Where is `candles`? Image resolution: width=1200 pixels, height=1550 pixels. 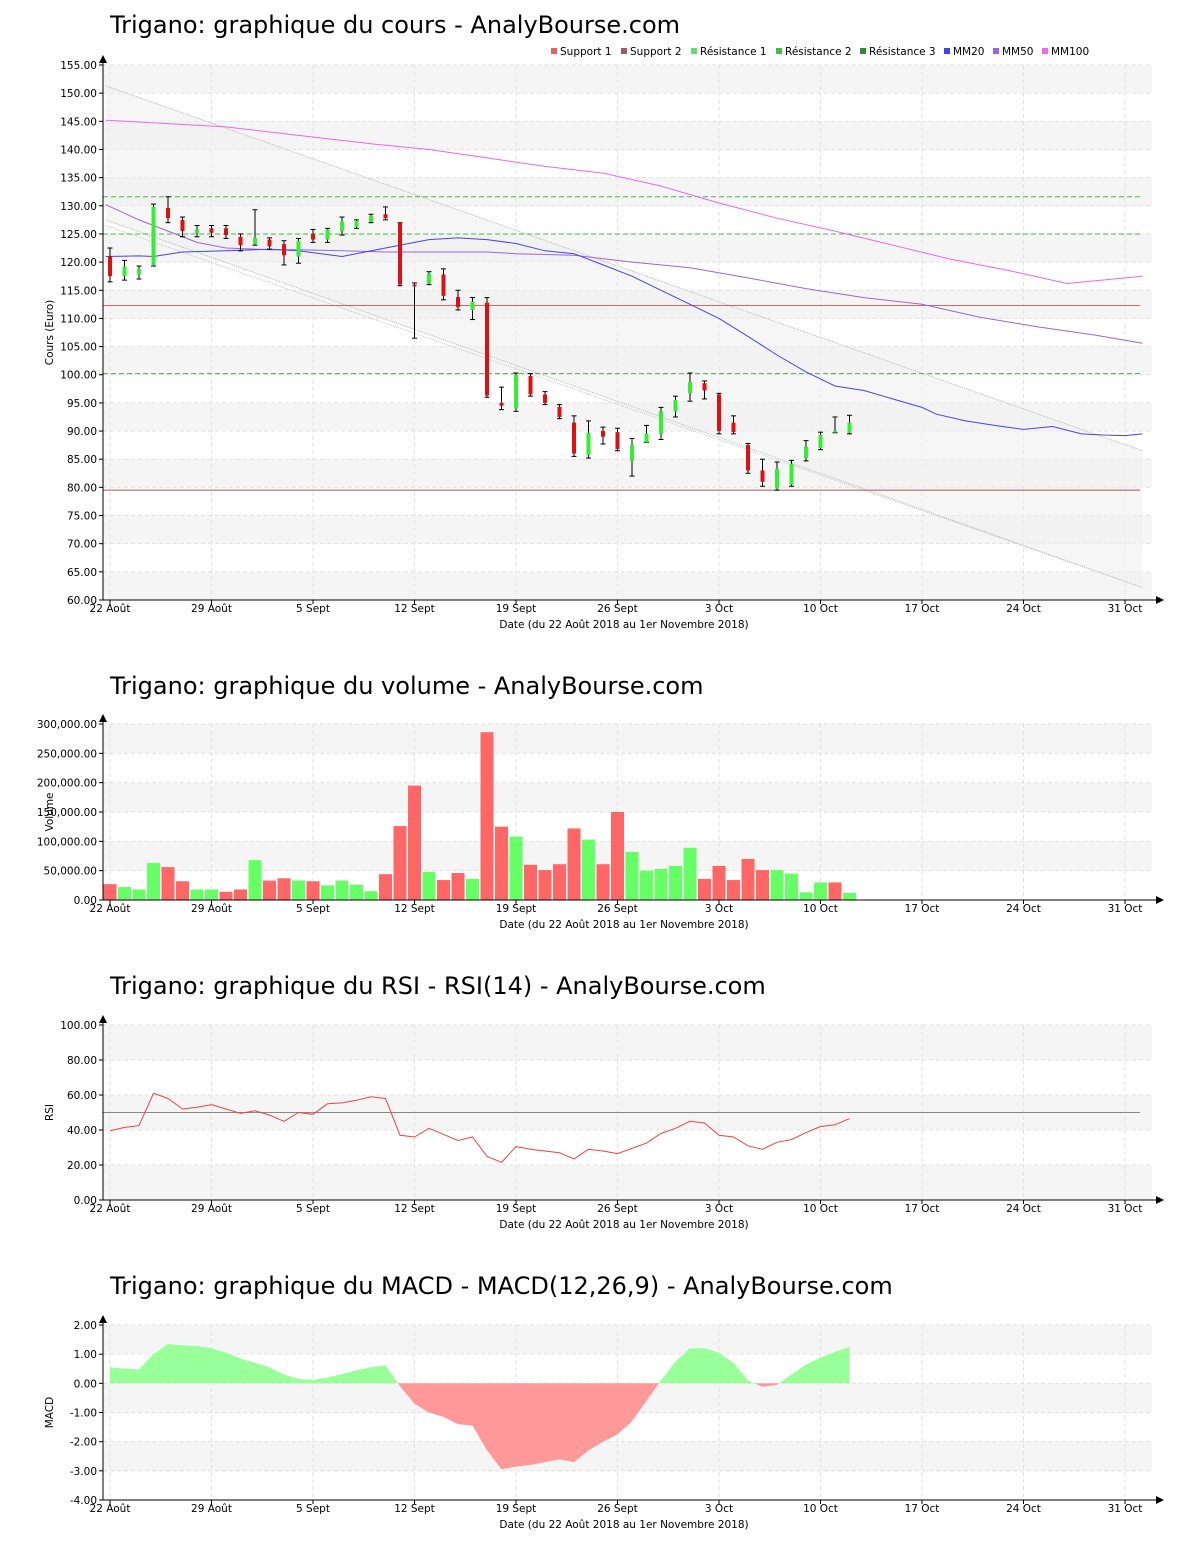
candles is located at coordinates (479, 343).